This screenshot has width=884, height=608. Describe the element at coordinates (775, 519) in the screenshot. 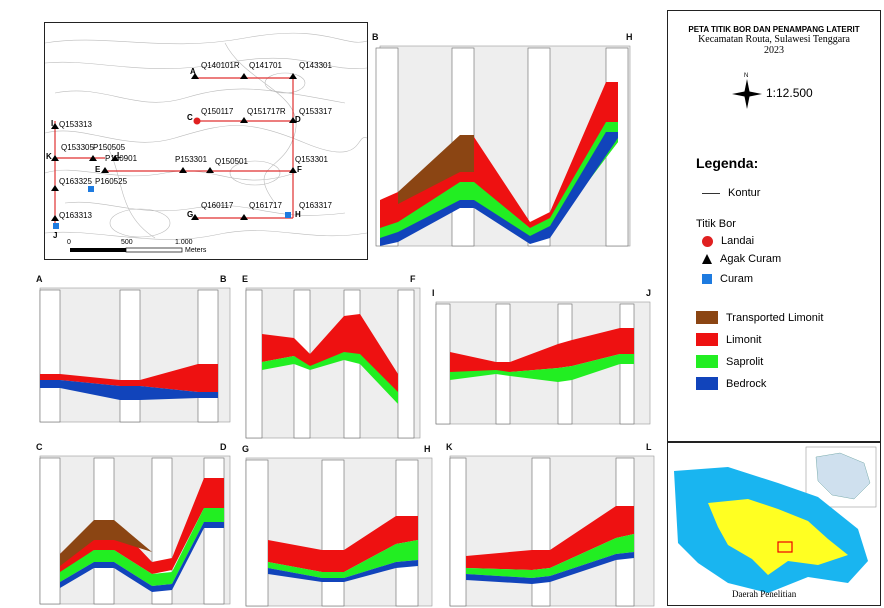

I see `inset-map-canvas` at that location.